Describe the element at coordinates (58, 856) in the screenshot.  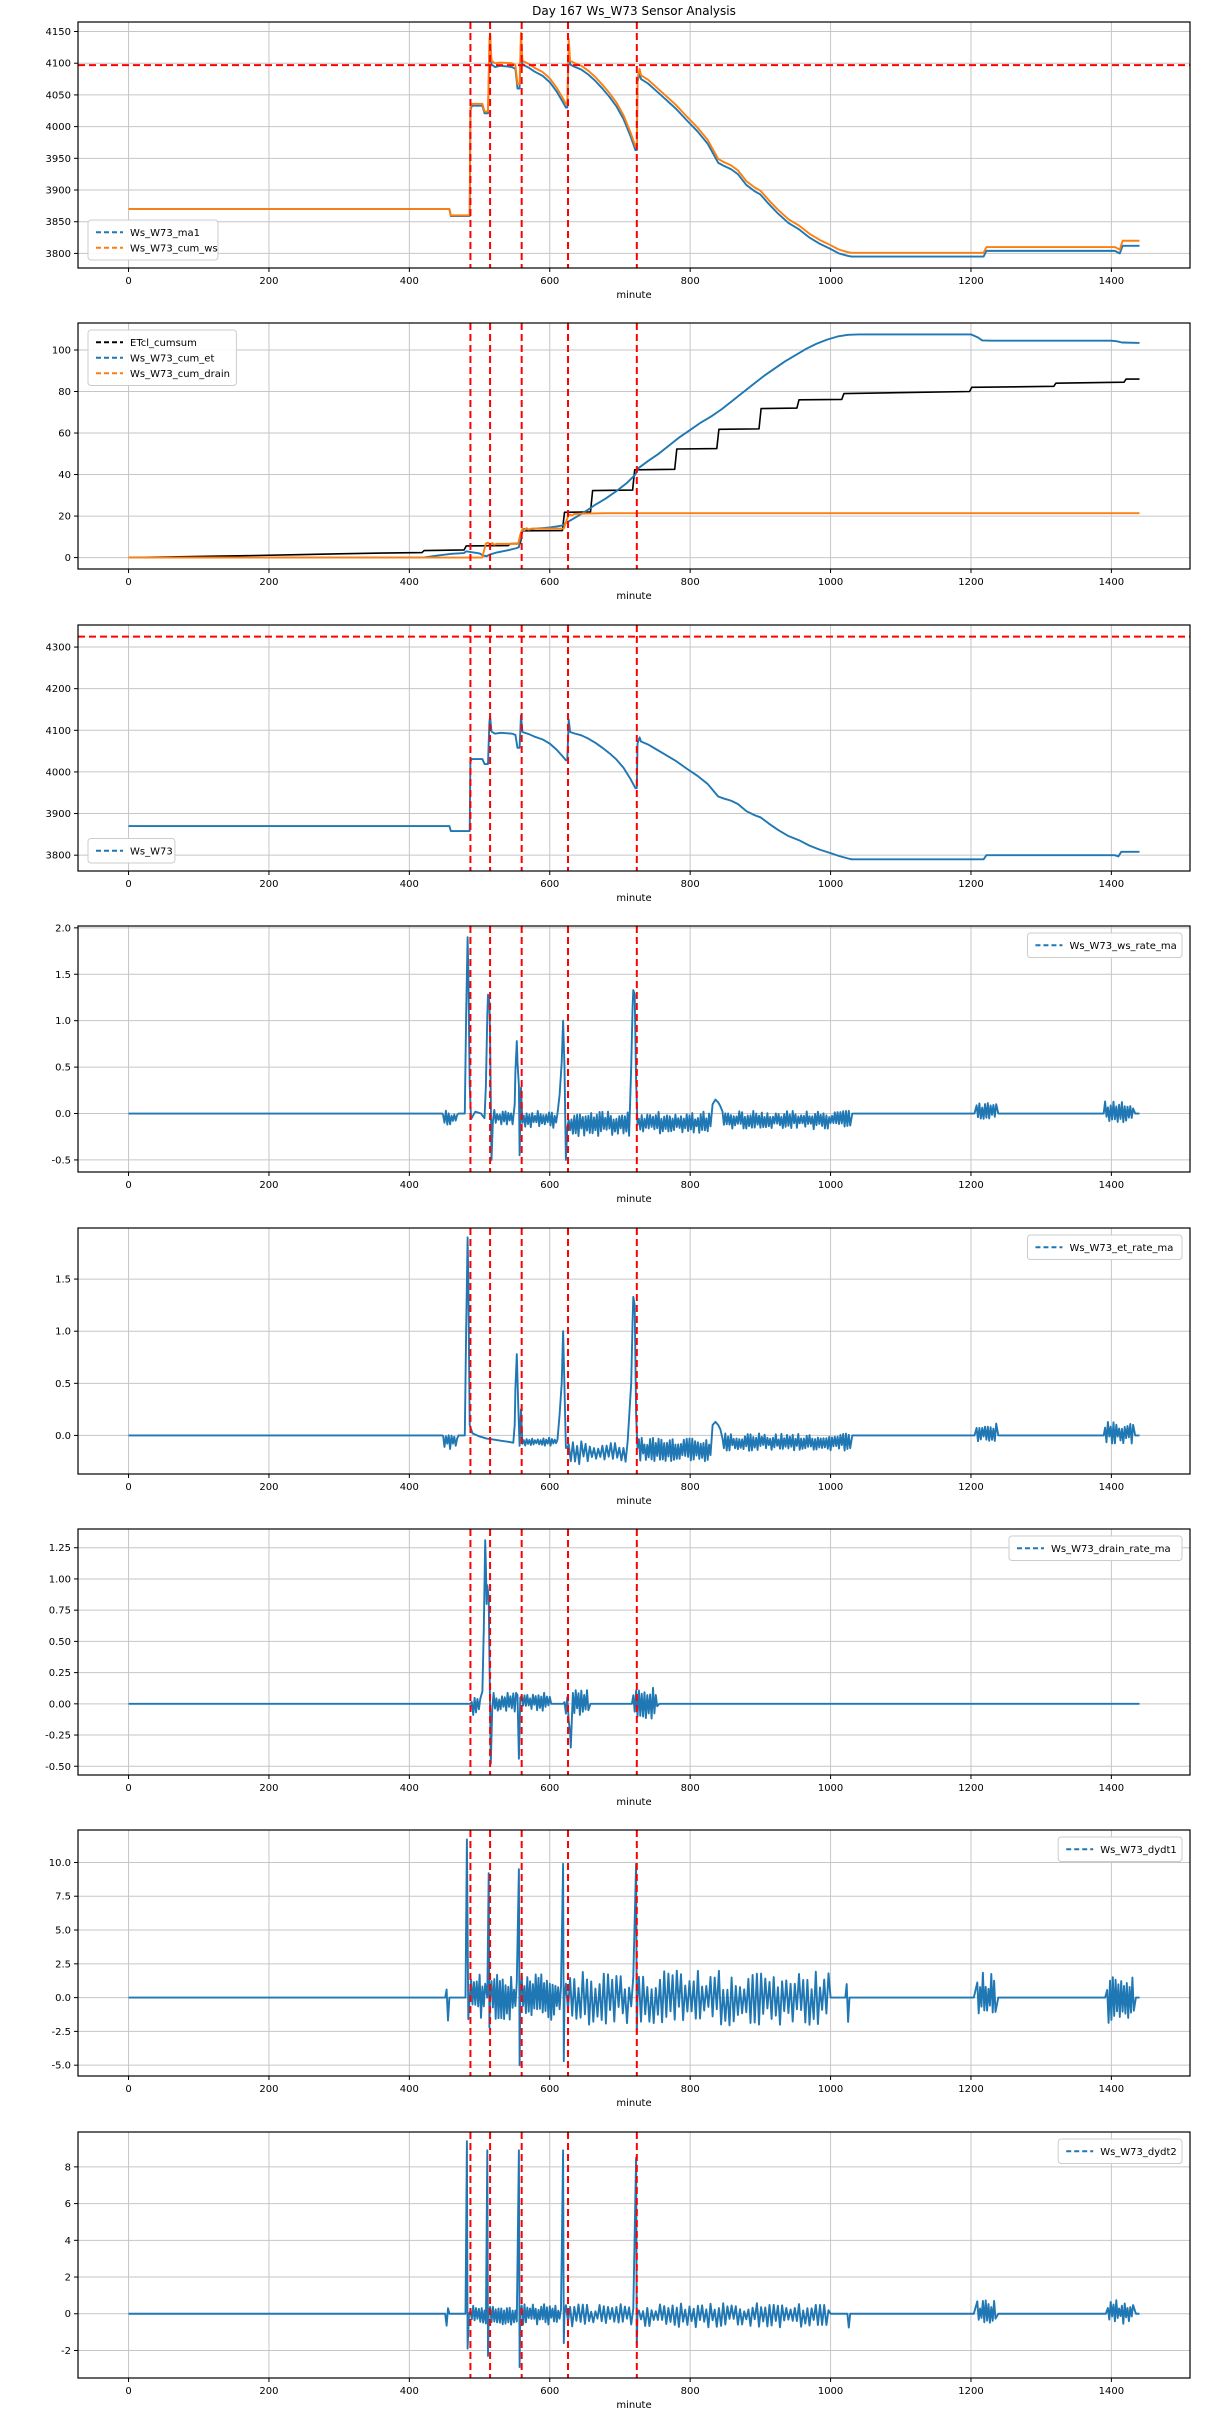
I see `svg-text: 3800` at that location.